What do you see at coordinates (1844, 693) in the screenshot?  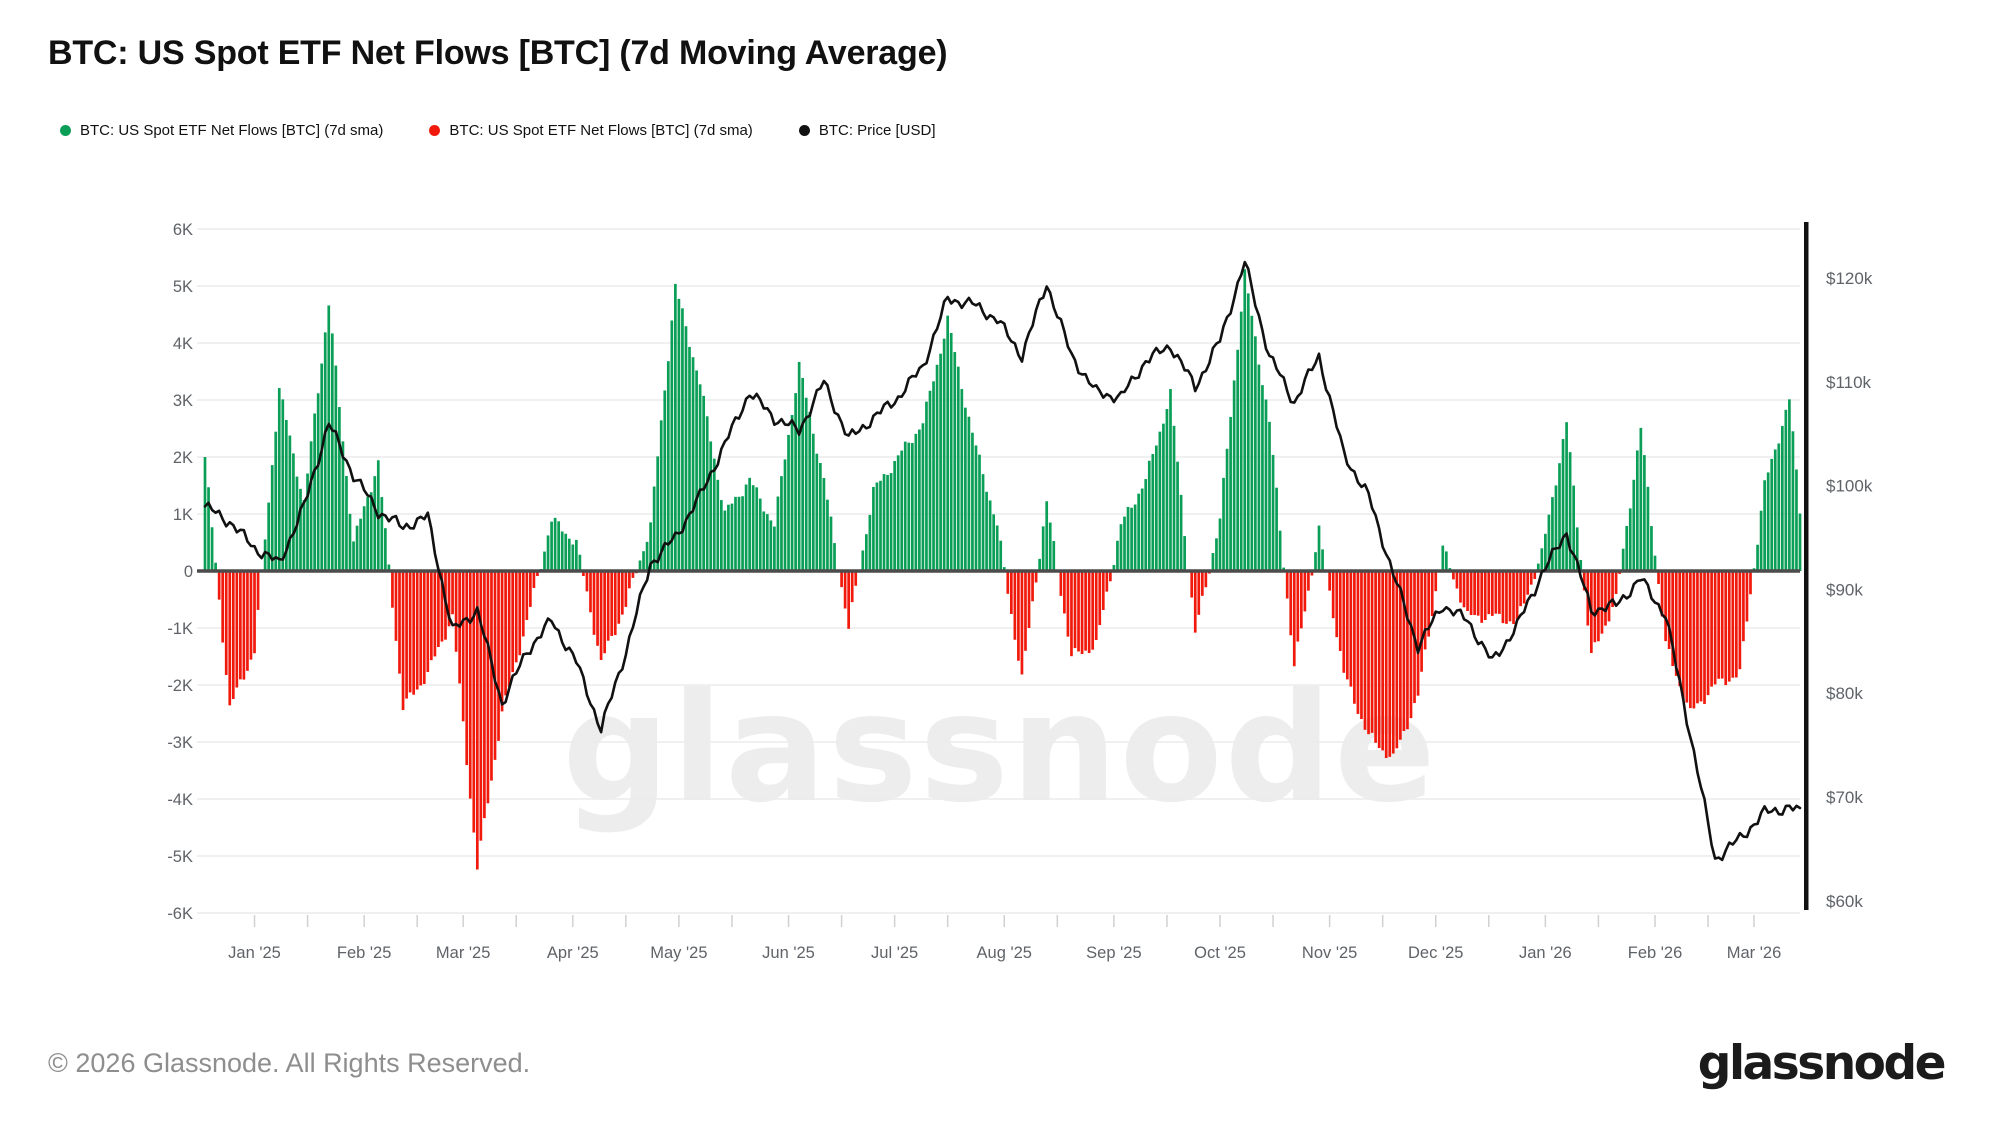 I see `y-right-tick-label: $80k` at bounding box center [1844, 693].